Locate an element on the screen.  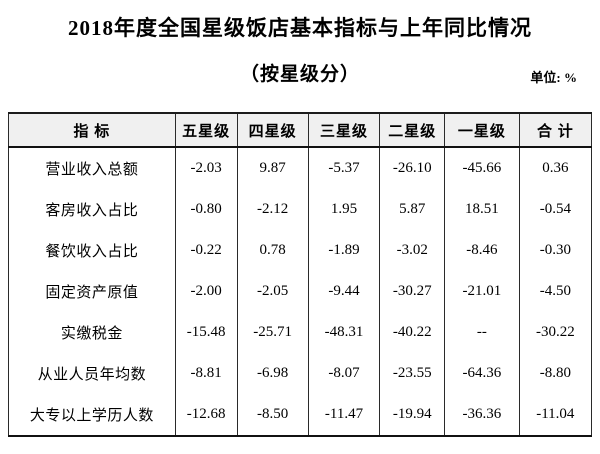
table-cell: -21.01 is located at coordinates (482, 291).